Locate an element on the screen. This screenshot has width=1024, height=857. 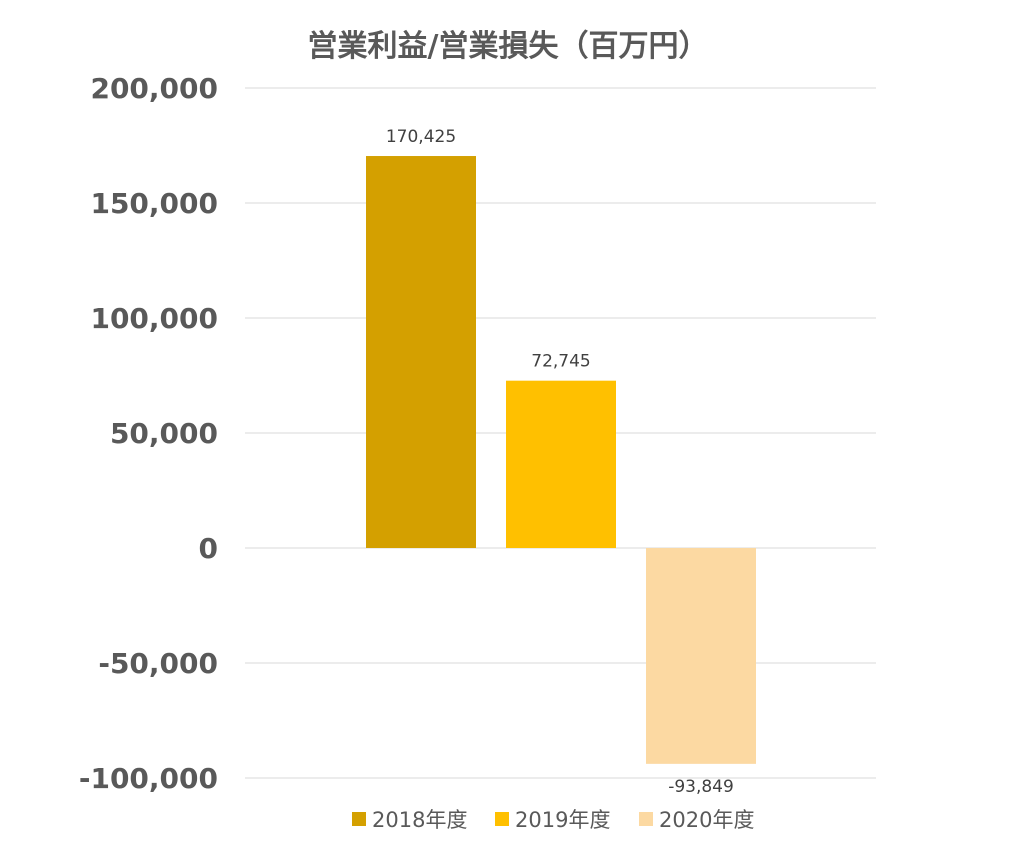
legend: 2018年度 2019年度 2020年度 is located at coordinates (553, 820).